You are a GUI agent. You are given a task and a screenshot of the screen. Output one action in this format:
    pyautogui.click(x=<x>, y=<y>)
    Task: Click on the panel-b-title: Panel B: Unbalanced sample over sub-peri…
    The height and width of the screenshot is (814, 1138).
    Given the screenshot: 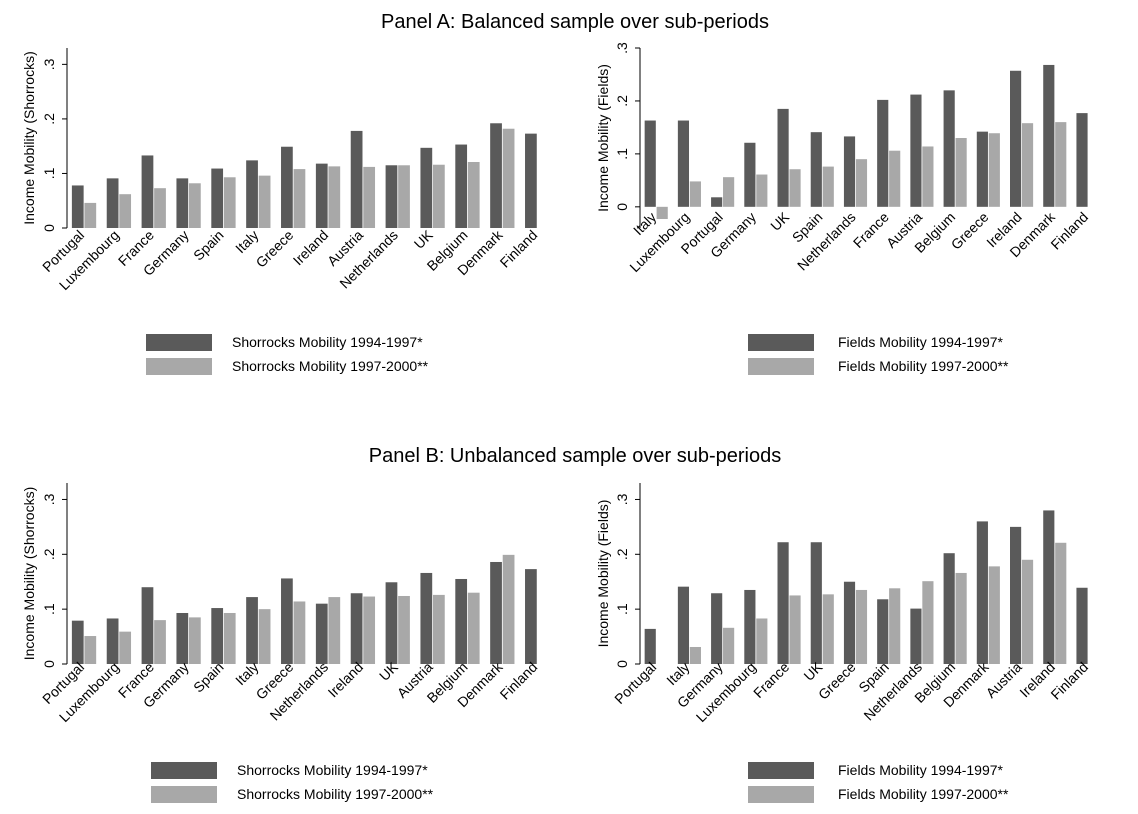 What is the action you would take?
    pyautogui.click(x=575, y=456)
    